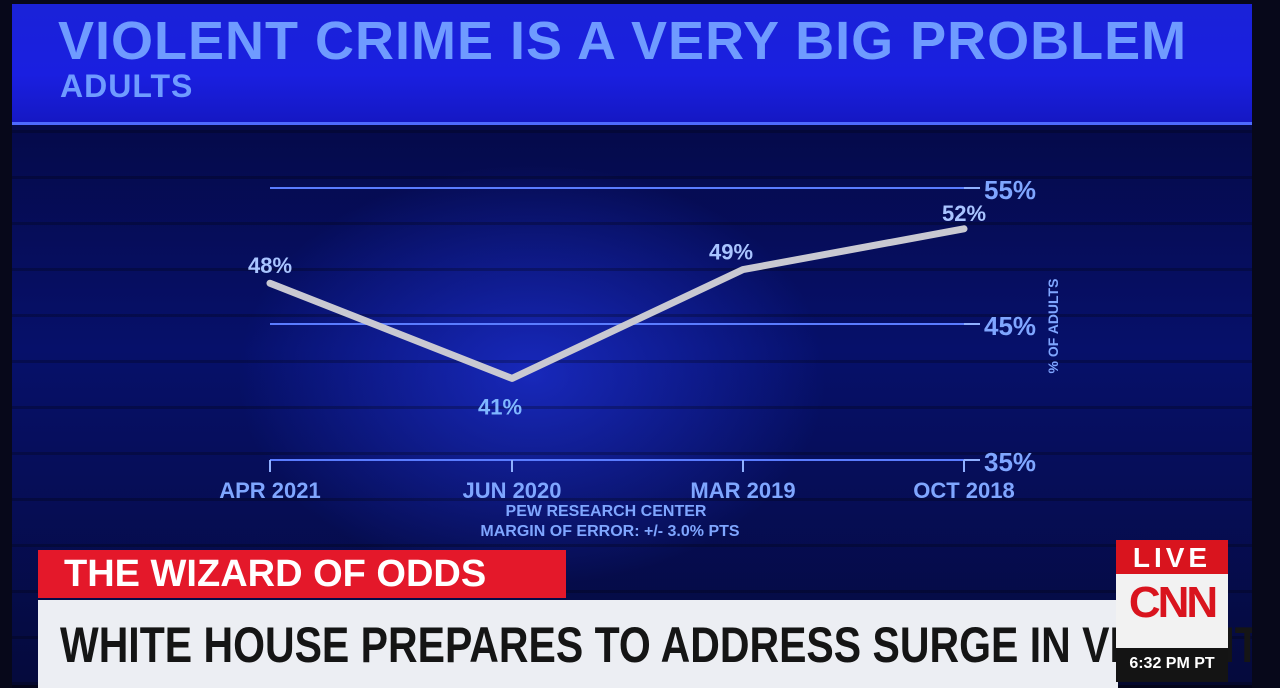 The height and width of the screenshot is (688, 1280). Describe the element at coordinates (731, 252) in the screenshot. I see `data-label-2: 49%` at that location.